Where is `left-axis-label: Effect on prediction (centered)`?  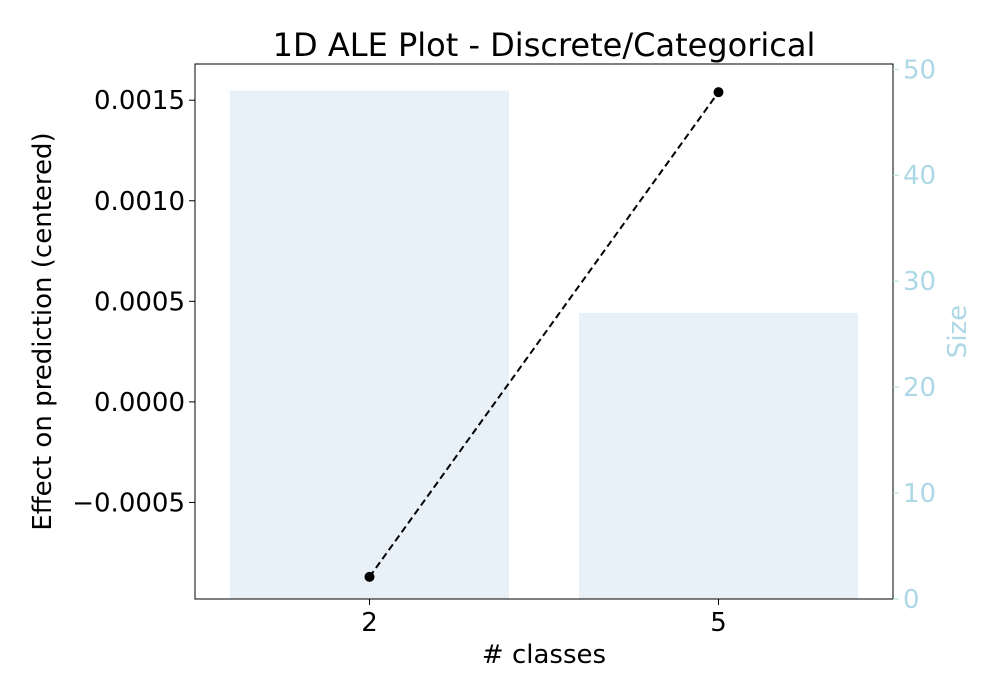
left-axis-label: Effect on prediction (centered) is located at coordinates (43, 331).